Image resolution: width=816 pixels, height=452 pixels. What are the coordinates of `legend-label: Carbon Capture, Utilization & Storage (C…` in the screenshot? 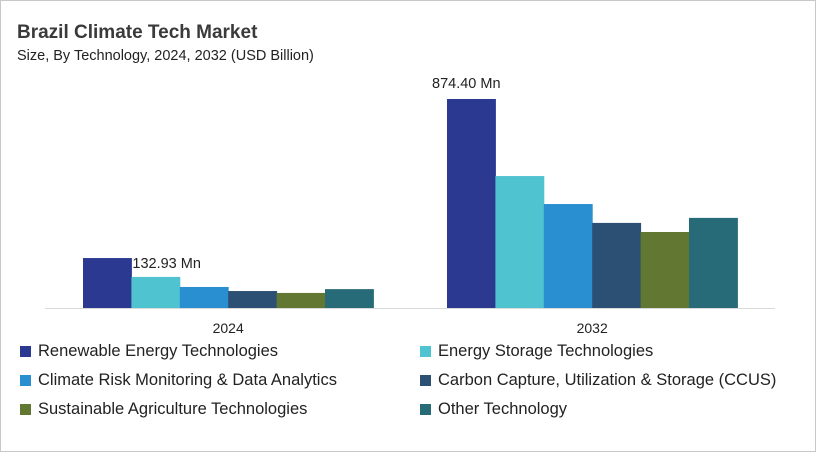 It's located at (607, 380).